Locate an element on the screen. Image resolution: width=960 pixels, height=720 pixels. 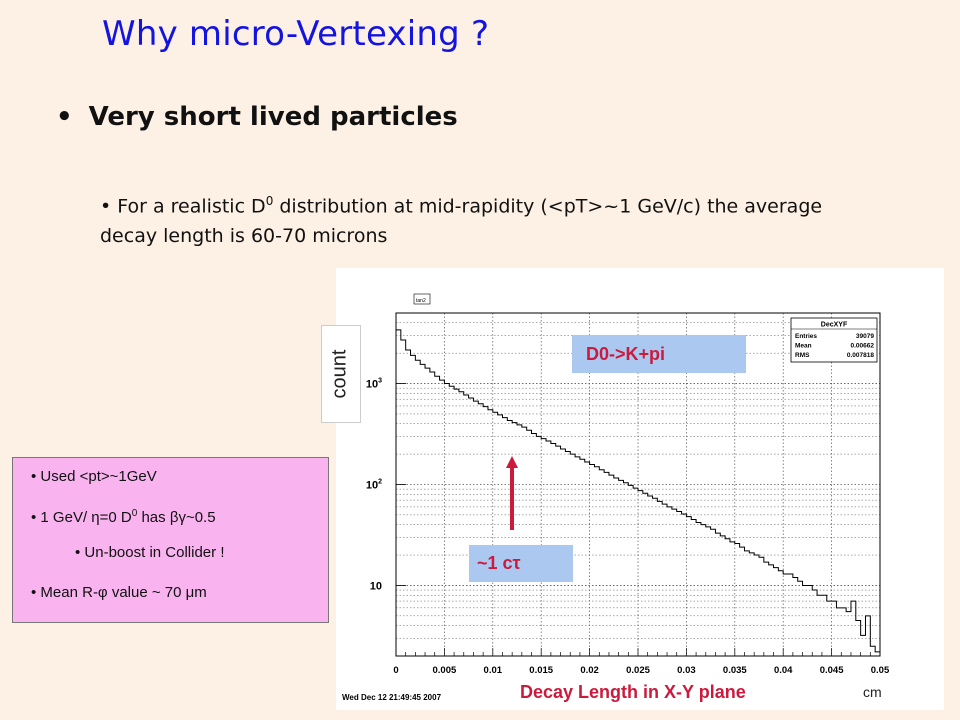
pad-tag: tan2 is located at coordinates (421, 301).